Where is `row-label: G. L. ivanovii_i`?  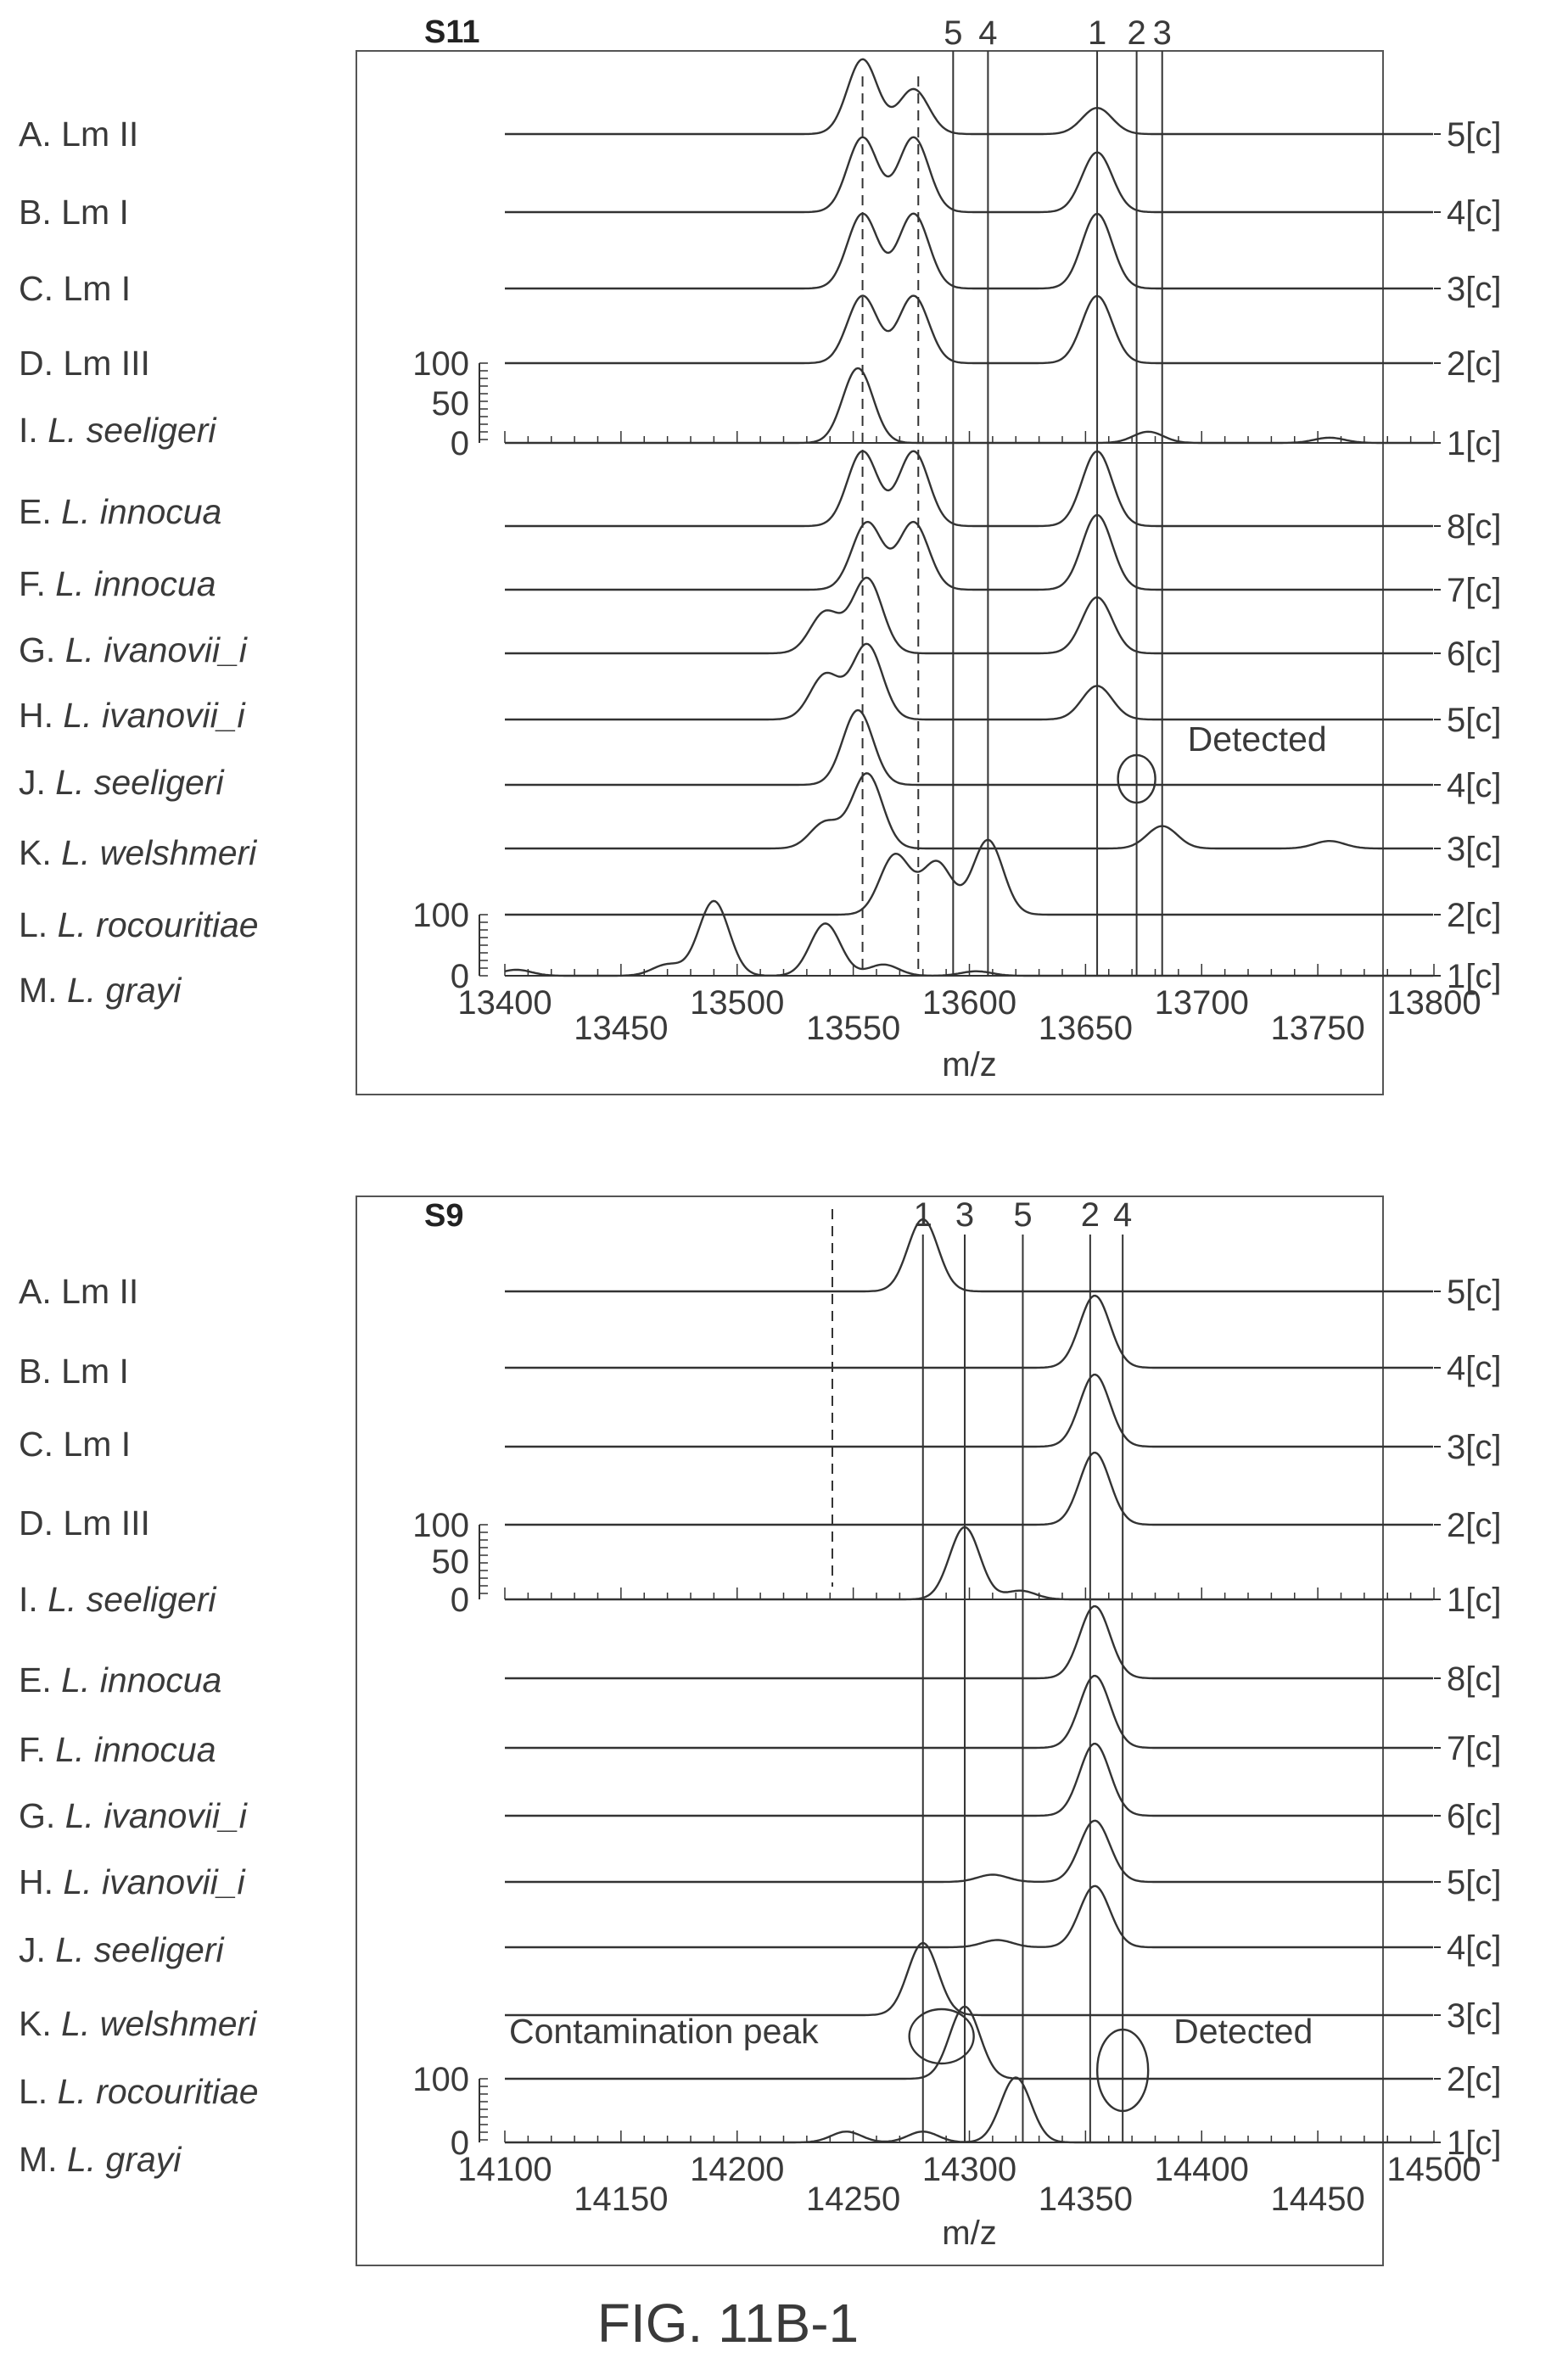
row-label: G. L. ivanovii_i is located at coordinates (134, 1815).